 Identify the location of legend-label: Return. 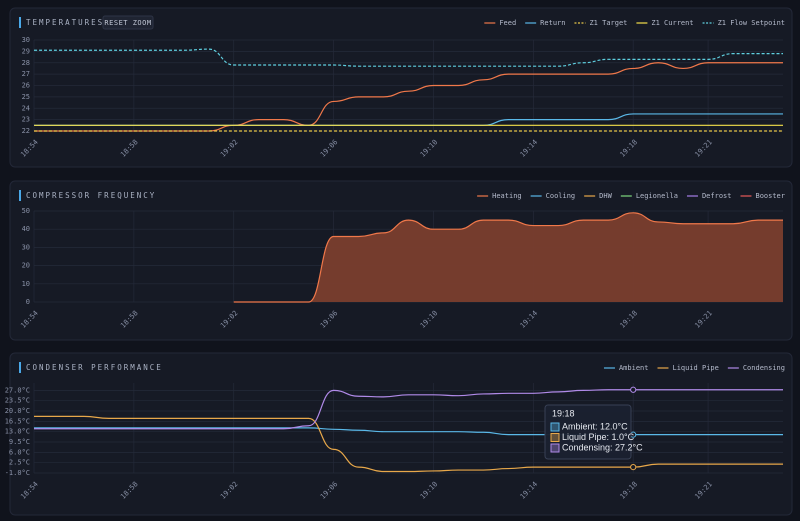
(552, 23).